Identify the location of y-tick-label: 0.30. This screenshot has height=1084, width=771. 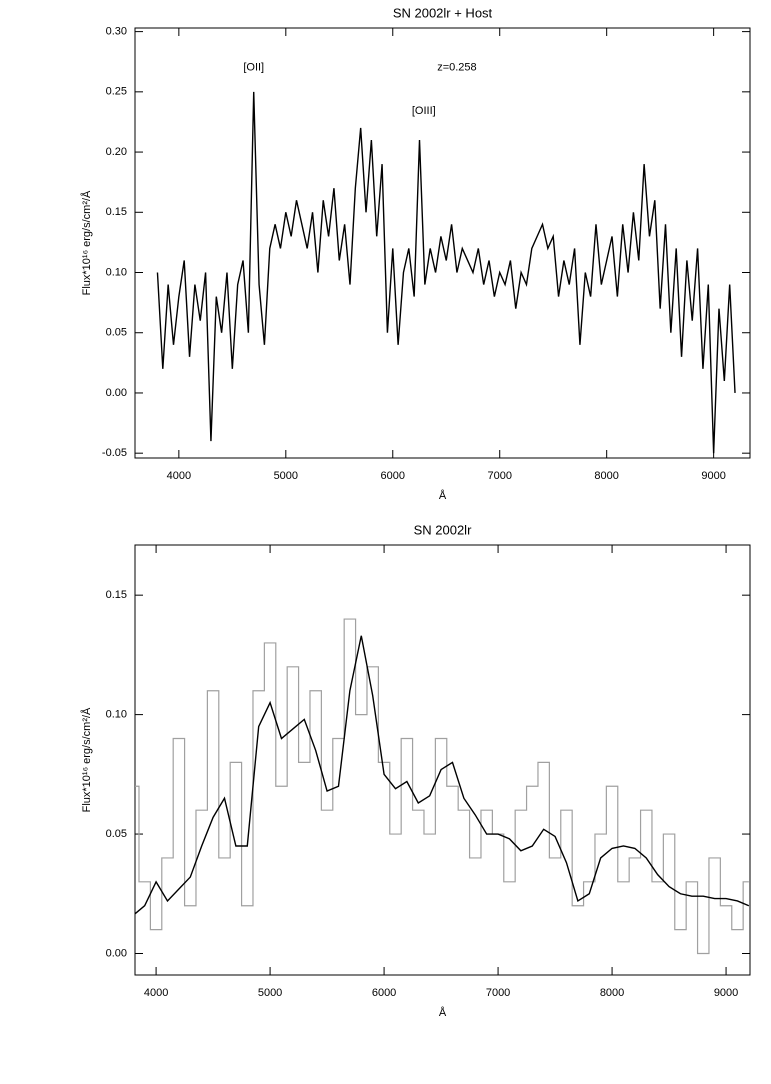
(116, 32).